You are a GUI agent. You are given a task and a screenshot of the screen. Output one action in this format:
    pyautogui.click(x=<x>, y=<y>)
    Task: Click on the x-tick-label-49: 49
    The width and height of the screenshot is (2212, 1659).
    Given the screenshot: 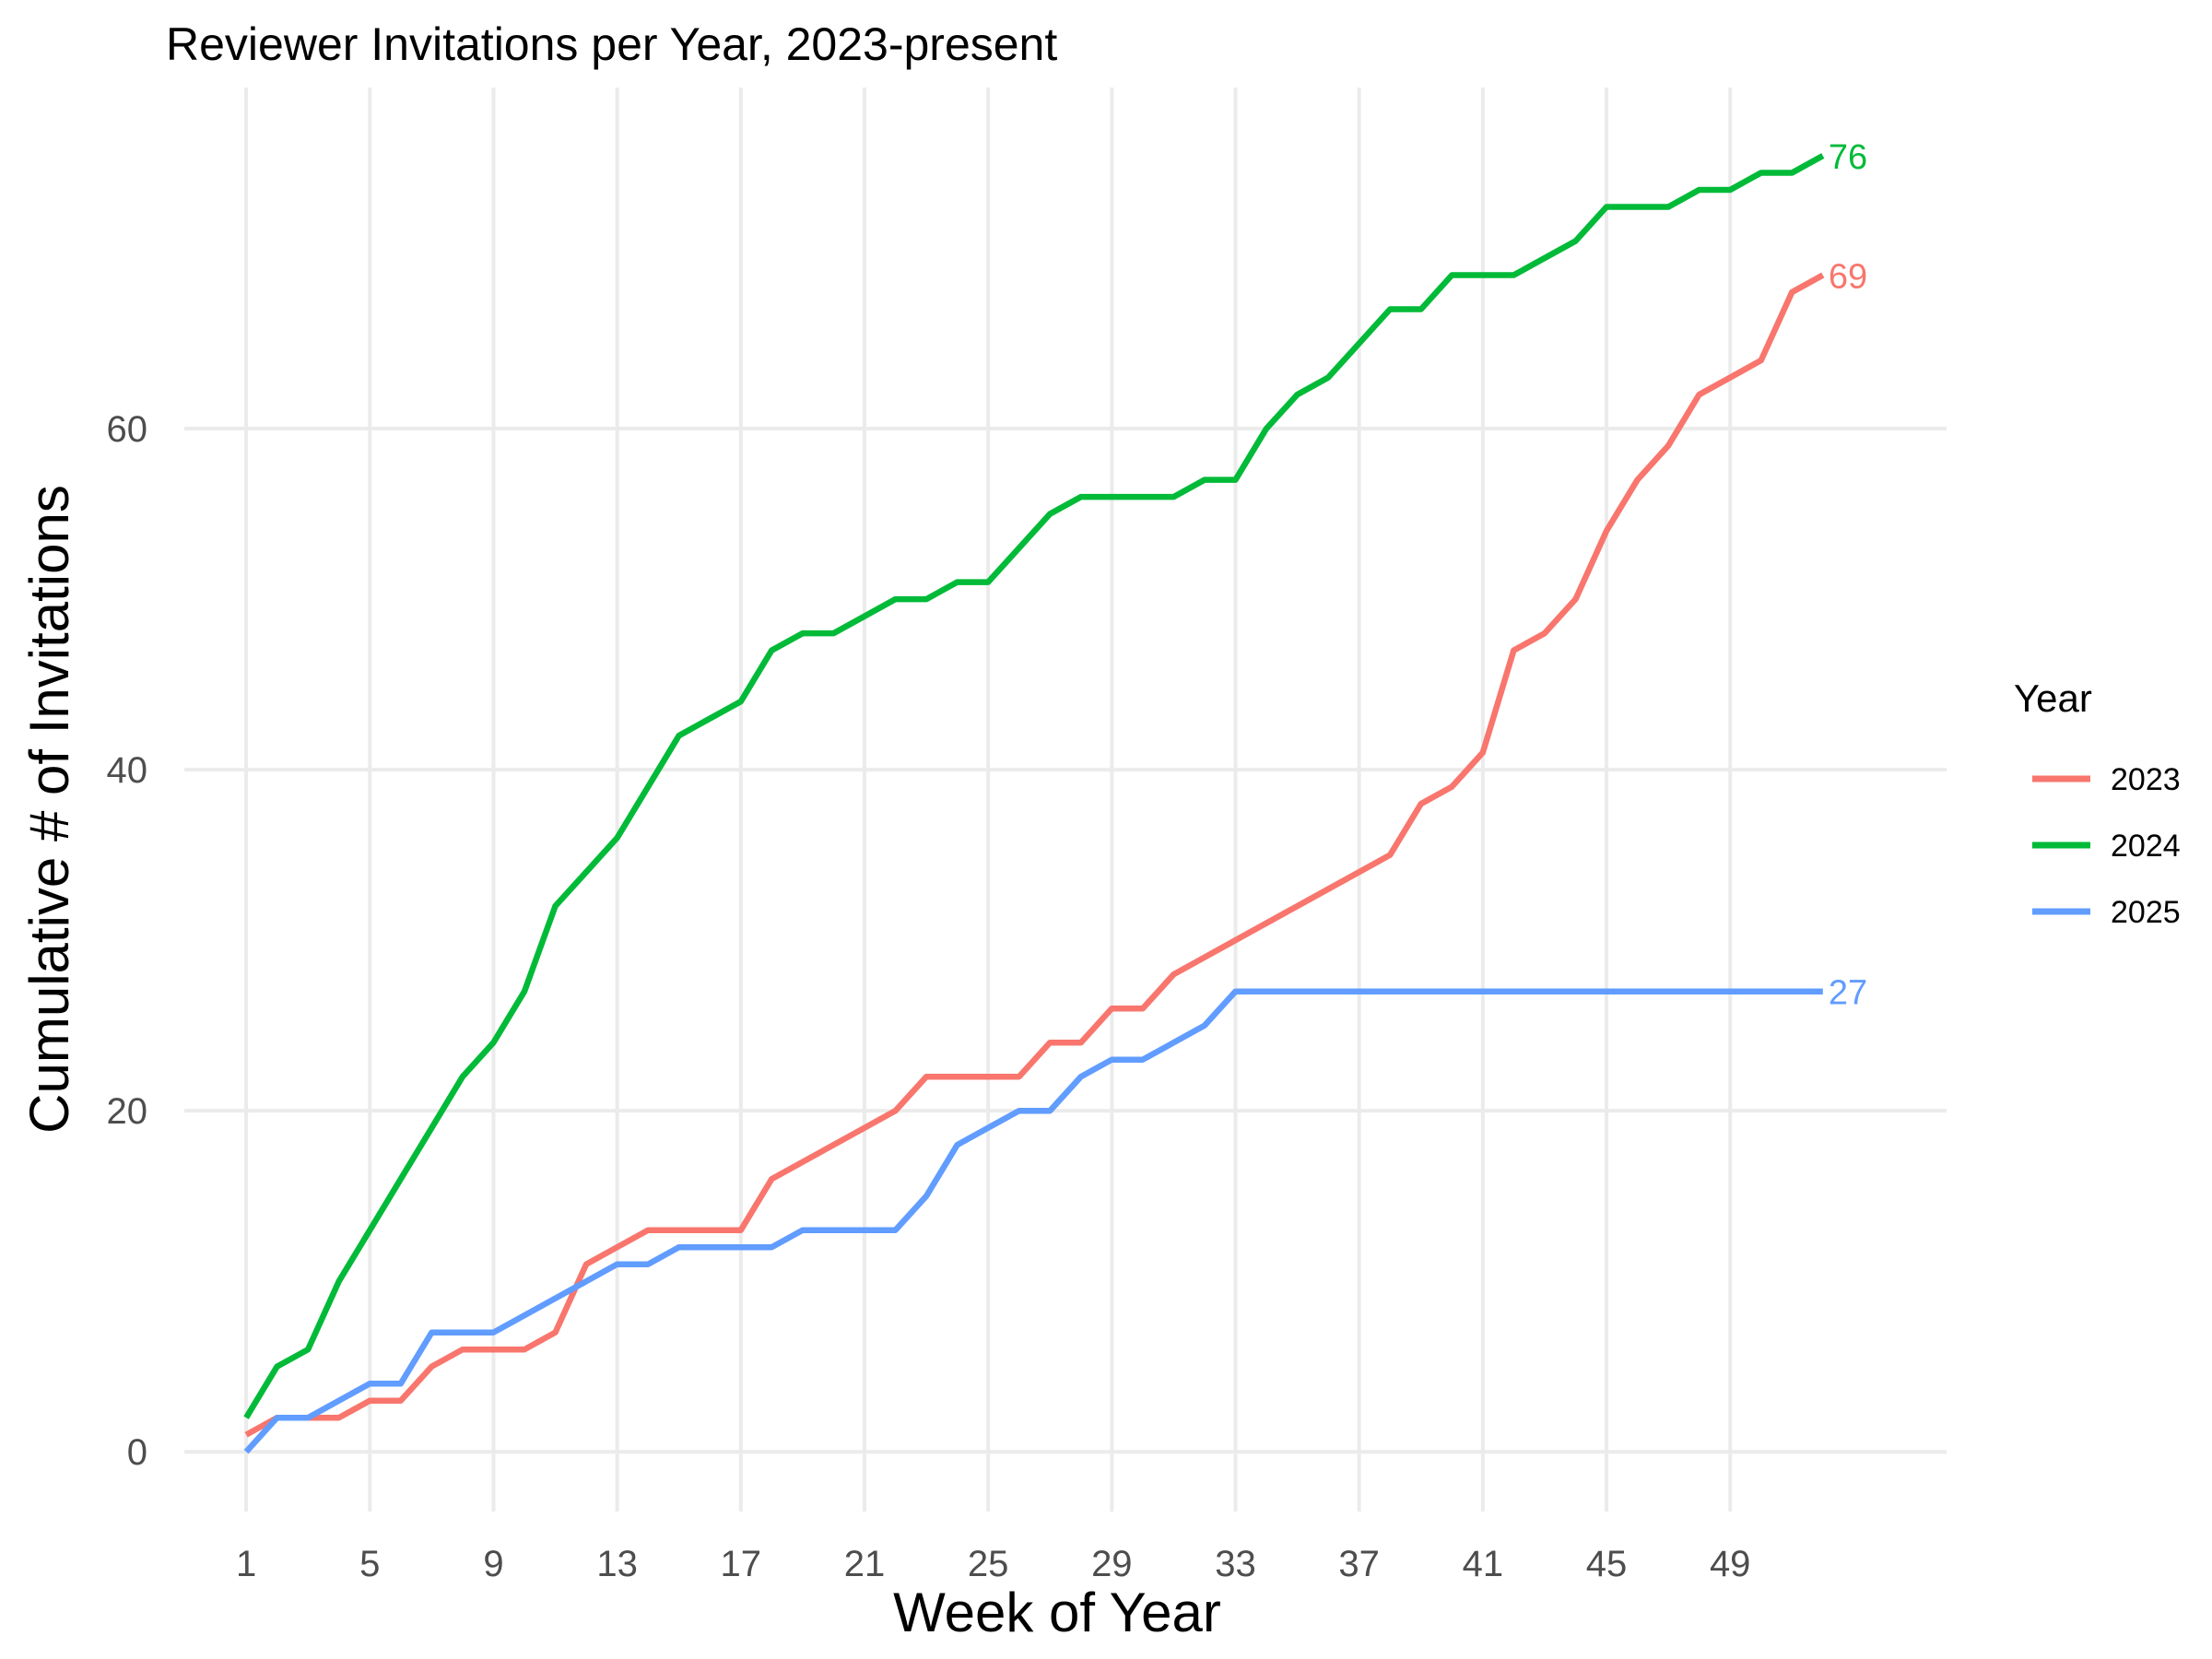 What is the action you would take?
    pyautogui.click(x=1730, y=1564)
    